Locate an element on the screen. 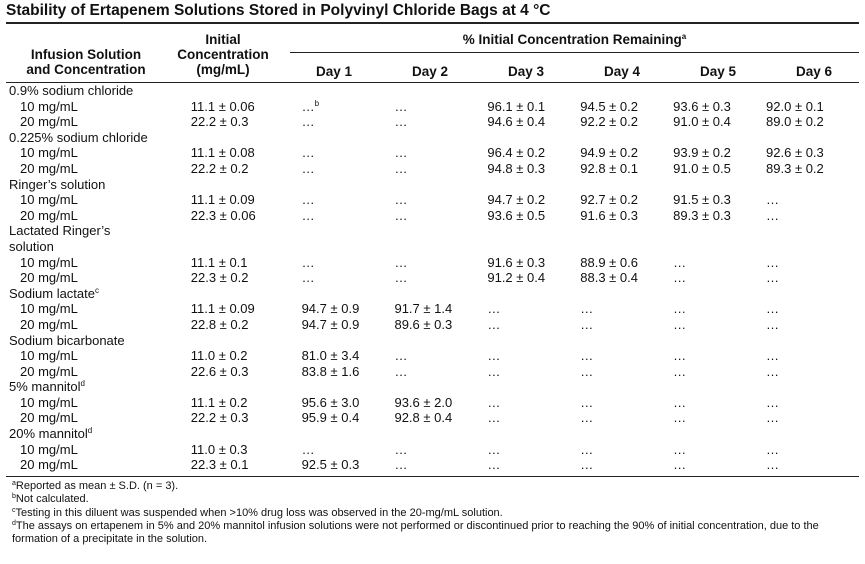  day-value: 95.6 ± 3.0 is located at coordinates (330, 402).